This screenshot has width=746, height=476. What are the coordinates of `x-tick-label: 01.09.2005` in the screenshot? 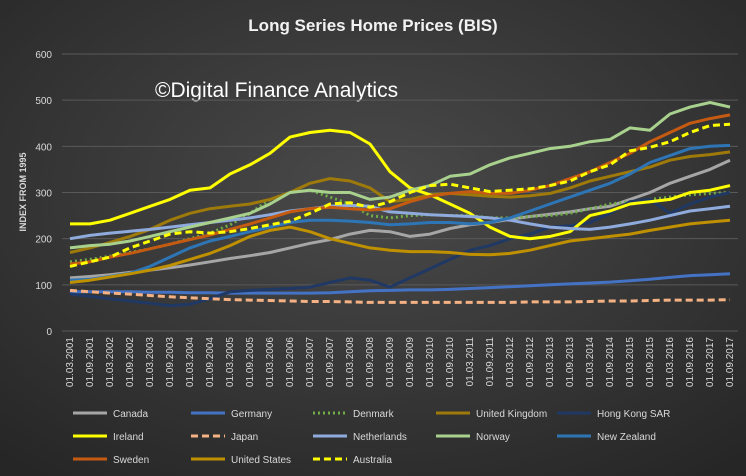 It's located at (250, 362).